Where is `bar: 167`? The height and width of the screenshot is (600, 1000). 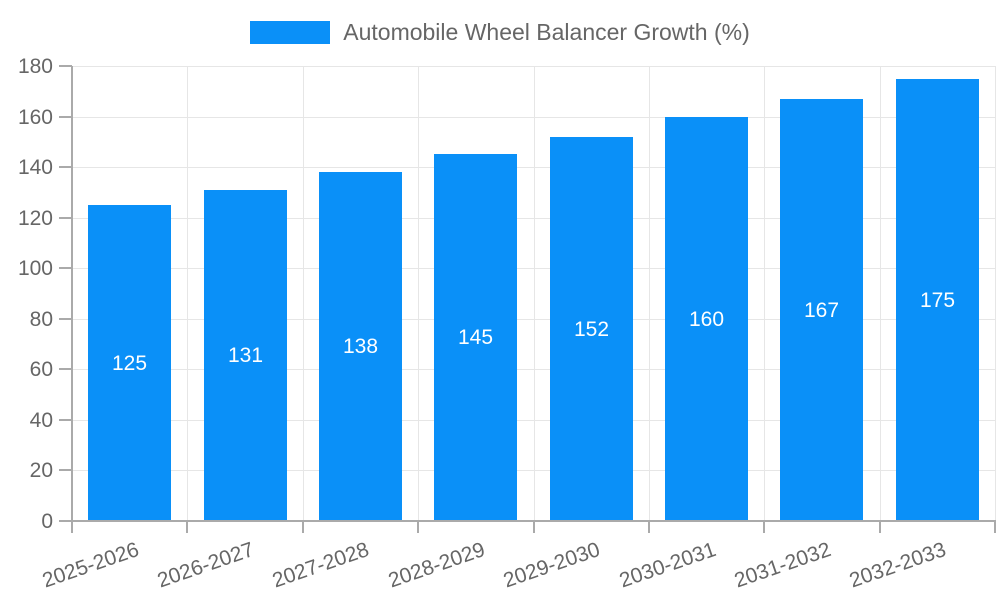
bar: 167 is located at coordinates (821, 310).